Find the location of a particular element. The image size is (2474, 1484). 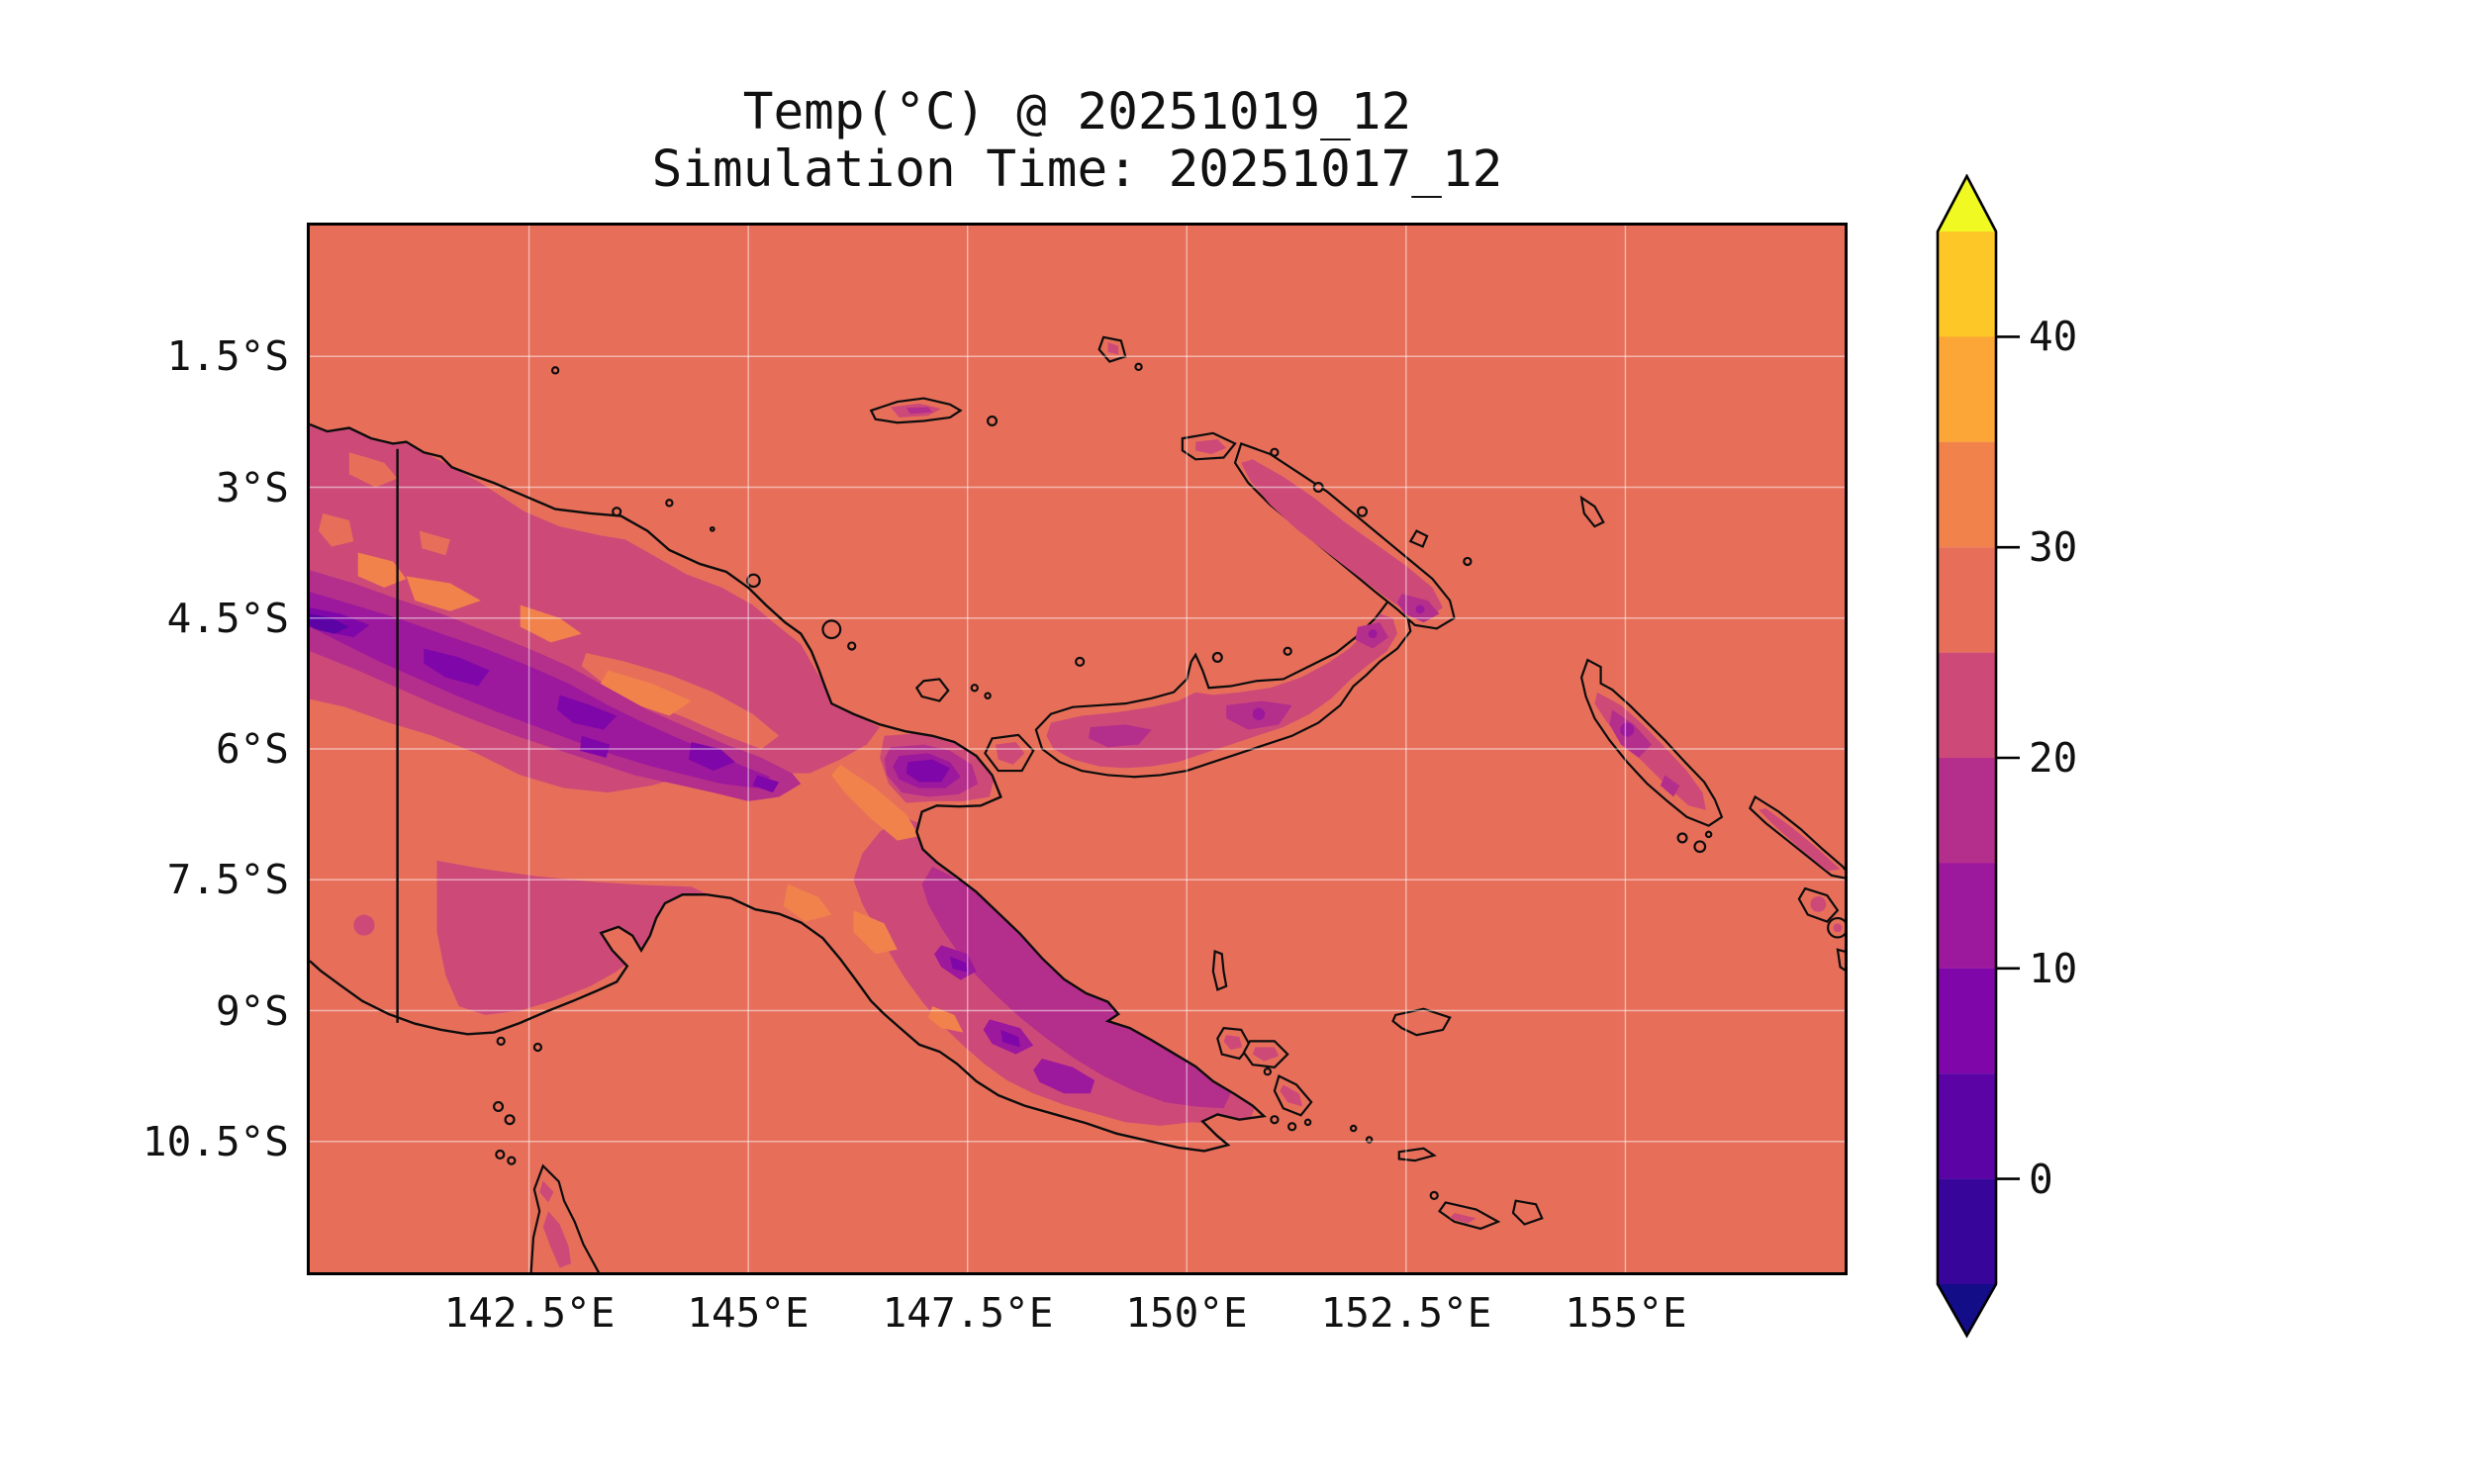

colorbar-tick-label: 30 is located at coordinates (2053, 547).